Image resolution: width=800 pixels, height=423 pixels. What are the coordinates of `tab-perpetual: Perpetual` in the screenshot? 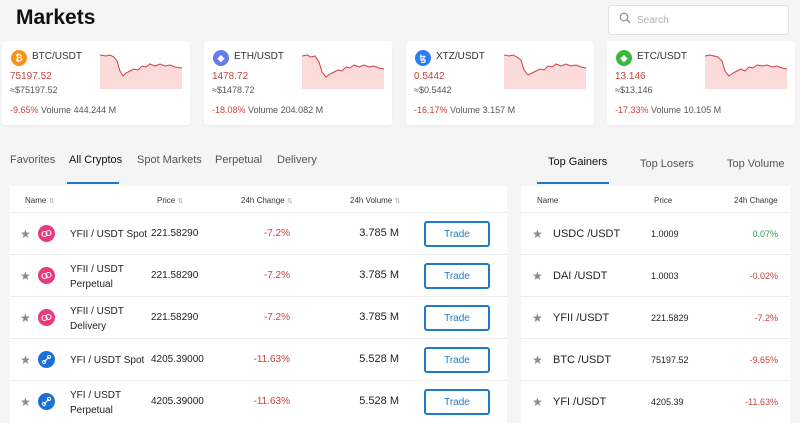 It's located at (239, 160).